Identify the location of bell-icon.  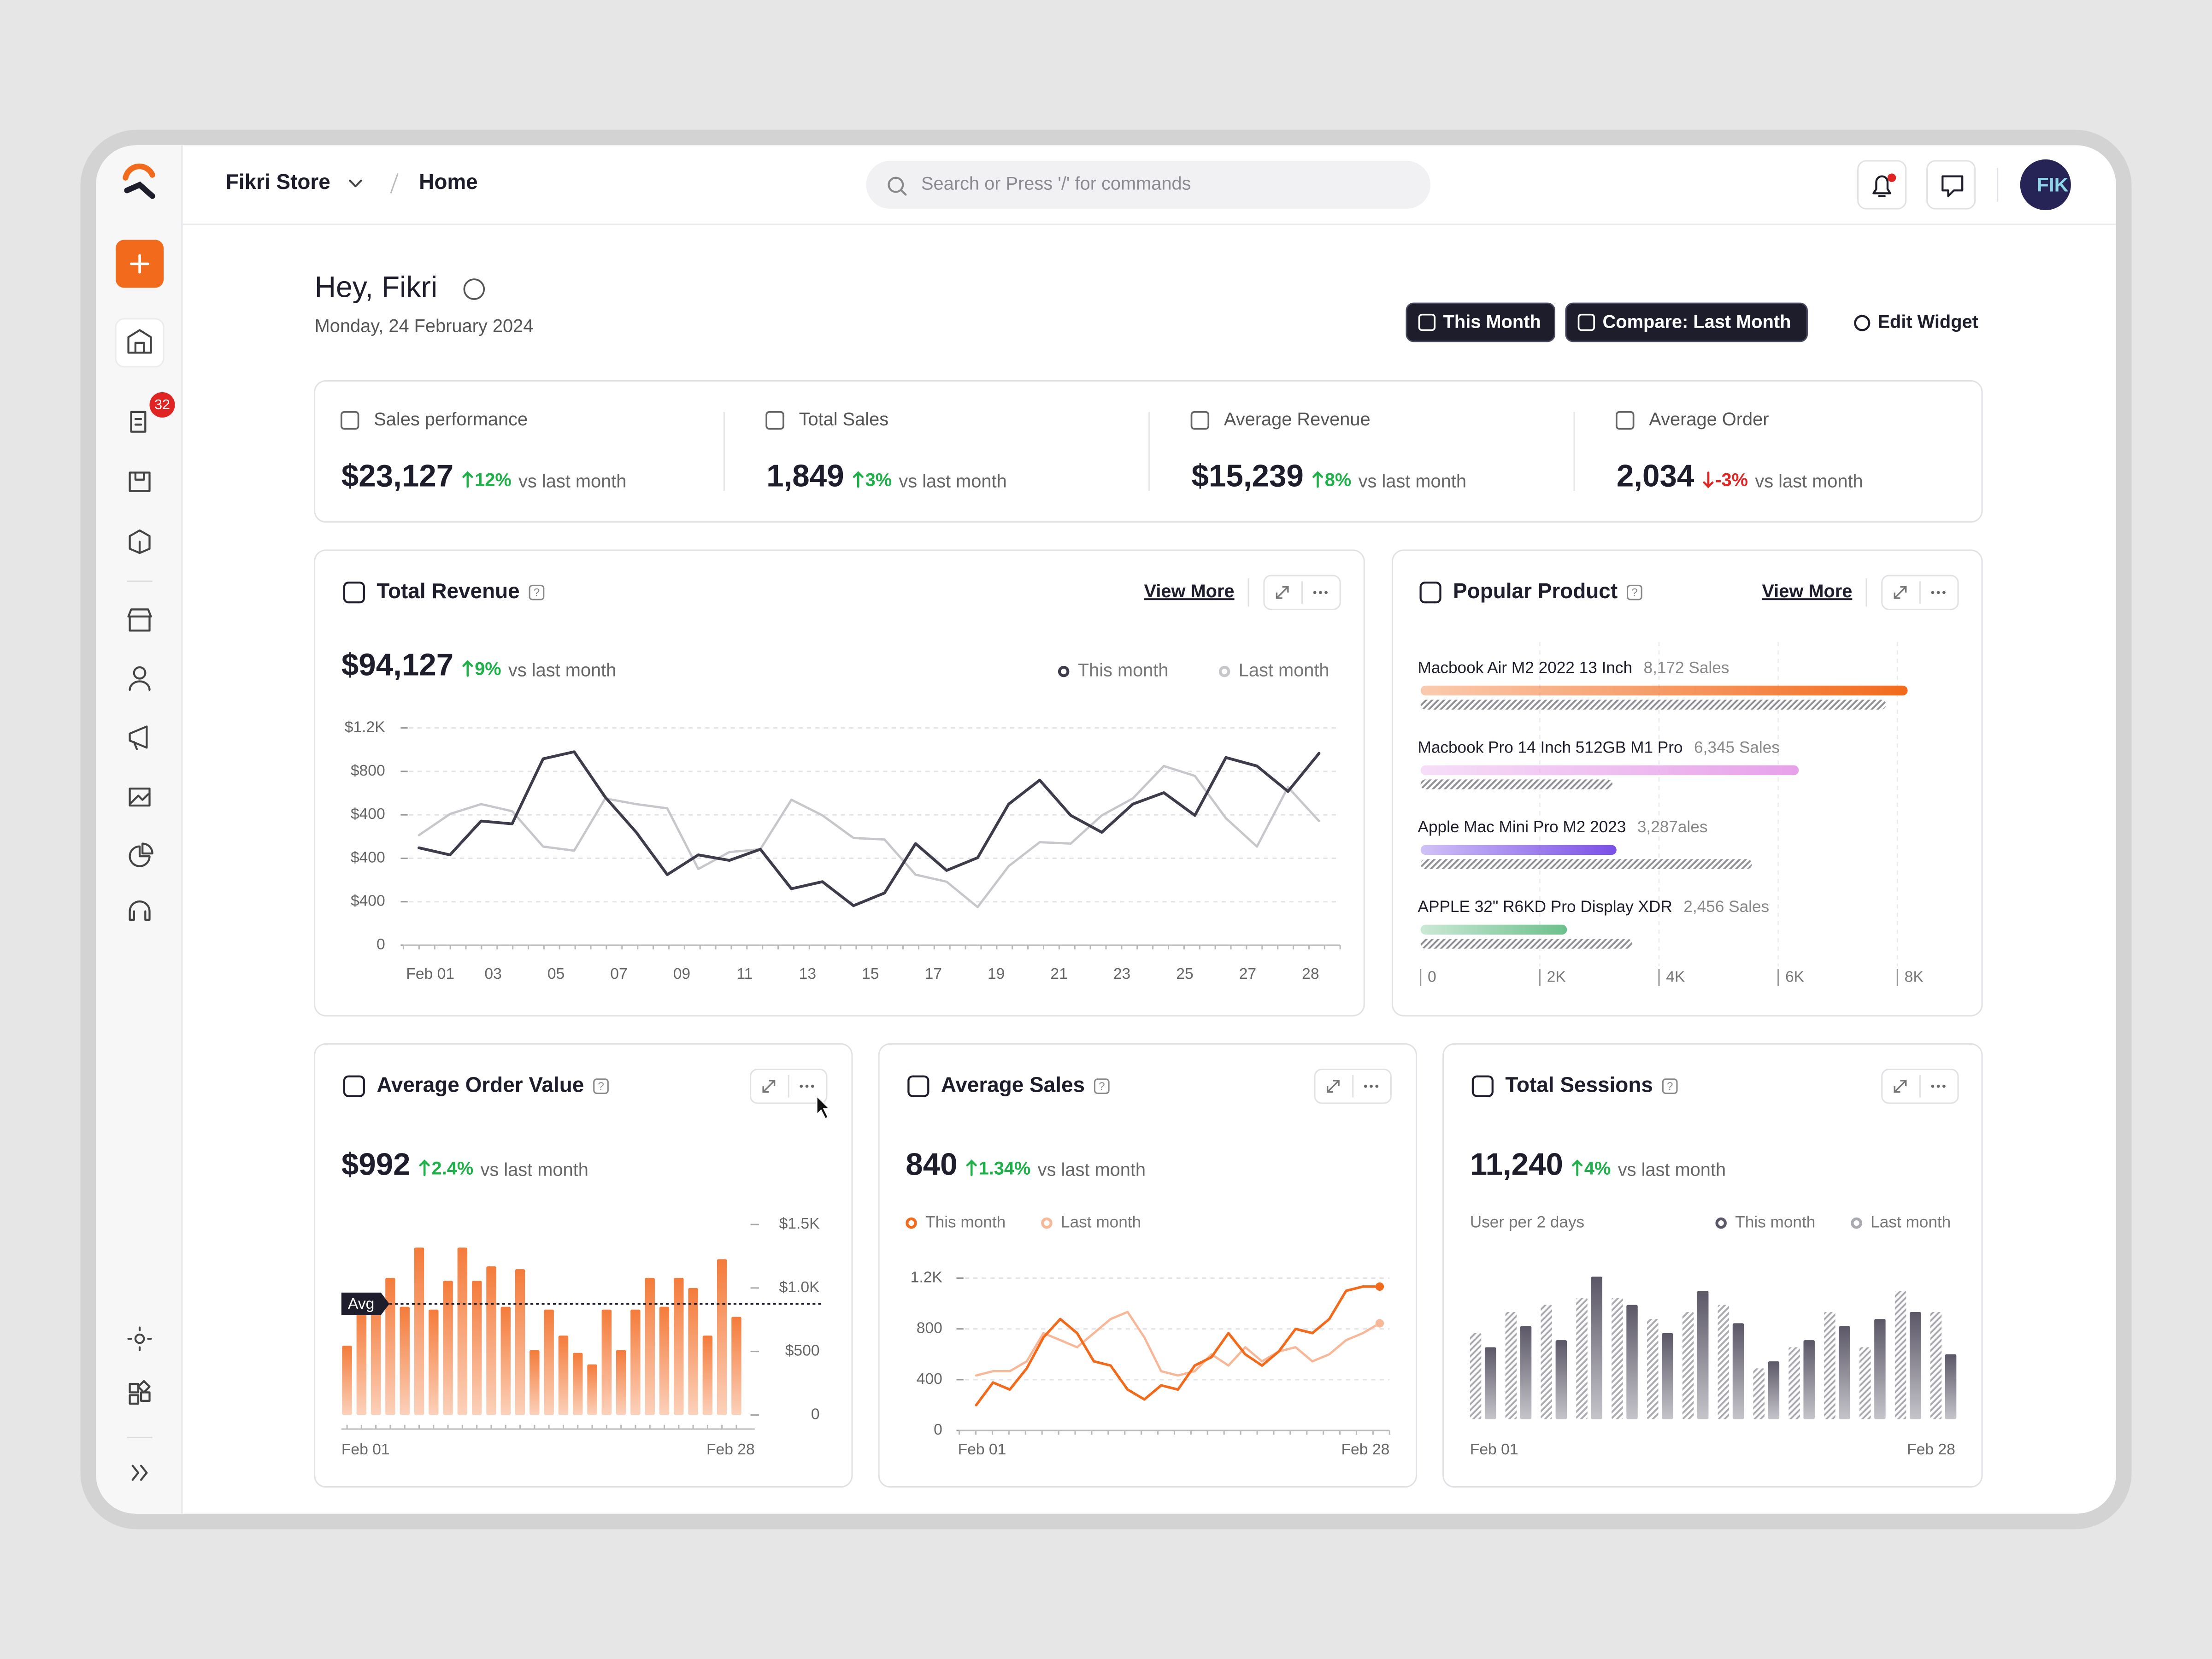
(1882, 186).